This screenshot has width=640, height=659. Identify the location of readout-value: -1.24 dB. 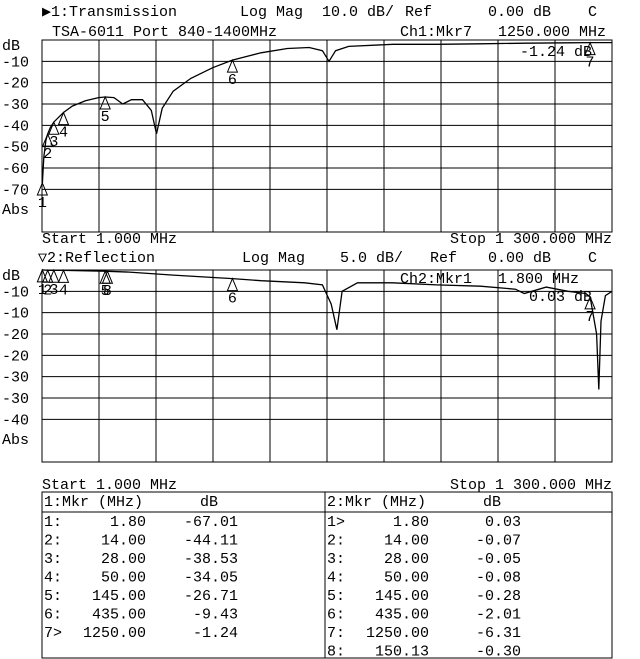
(556, 52).